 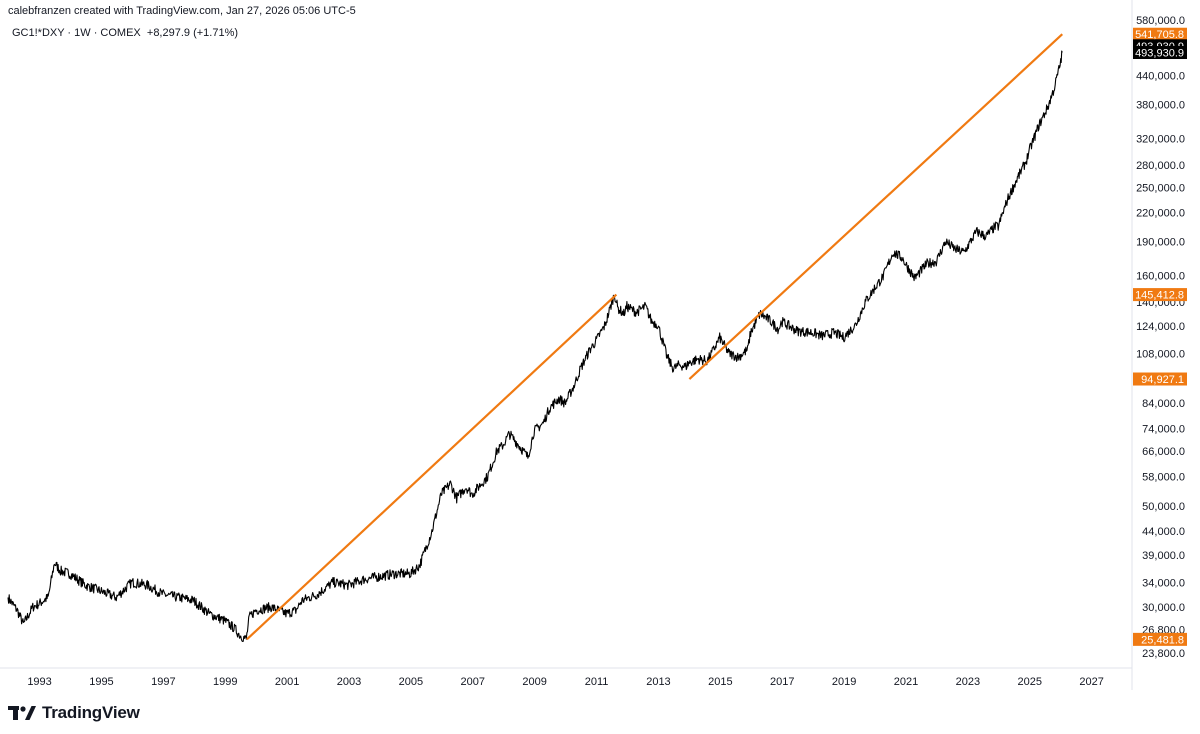 What do you see at coordinates (1163, 429) in the screenshot?
I see `y-tick-label: 74,000.0` at bounding box center [1163, 429].